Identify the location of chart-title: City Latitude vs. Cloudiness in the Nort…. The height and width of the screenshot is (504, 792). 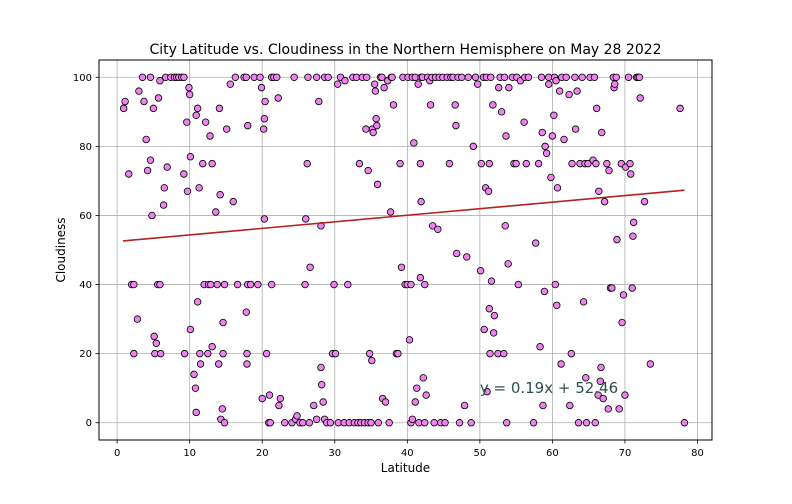
(405, 50).